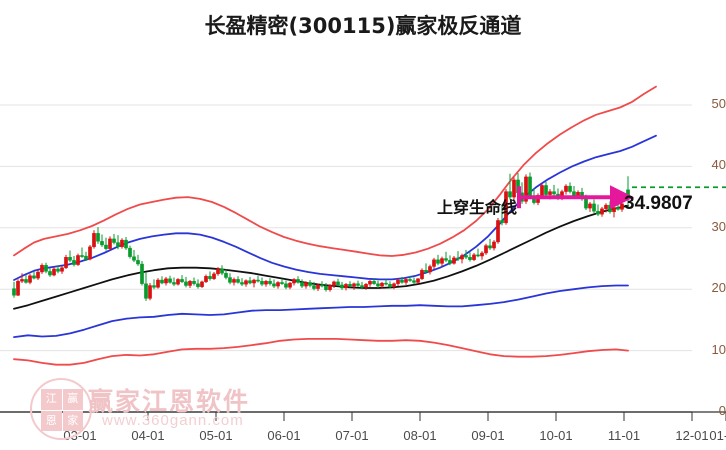  What do you see at coordinates (718, 226) in the screenshot?
I see `y-axis-tick-label: 30` at bounding box center [718, 226].